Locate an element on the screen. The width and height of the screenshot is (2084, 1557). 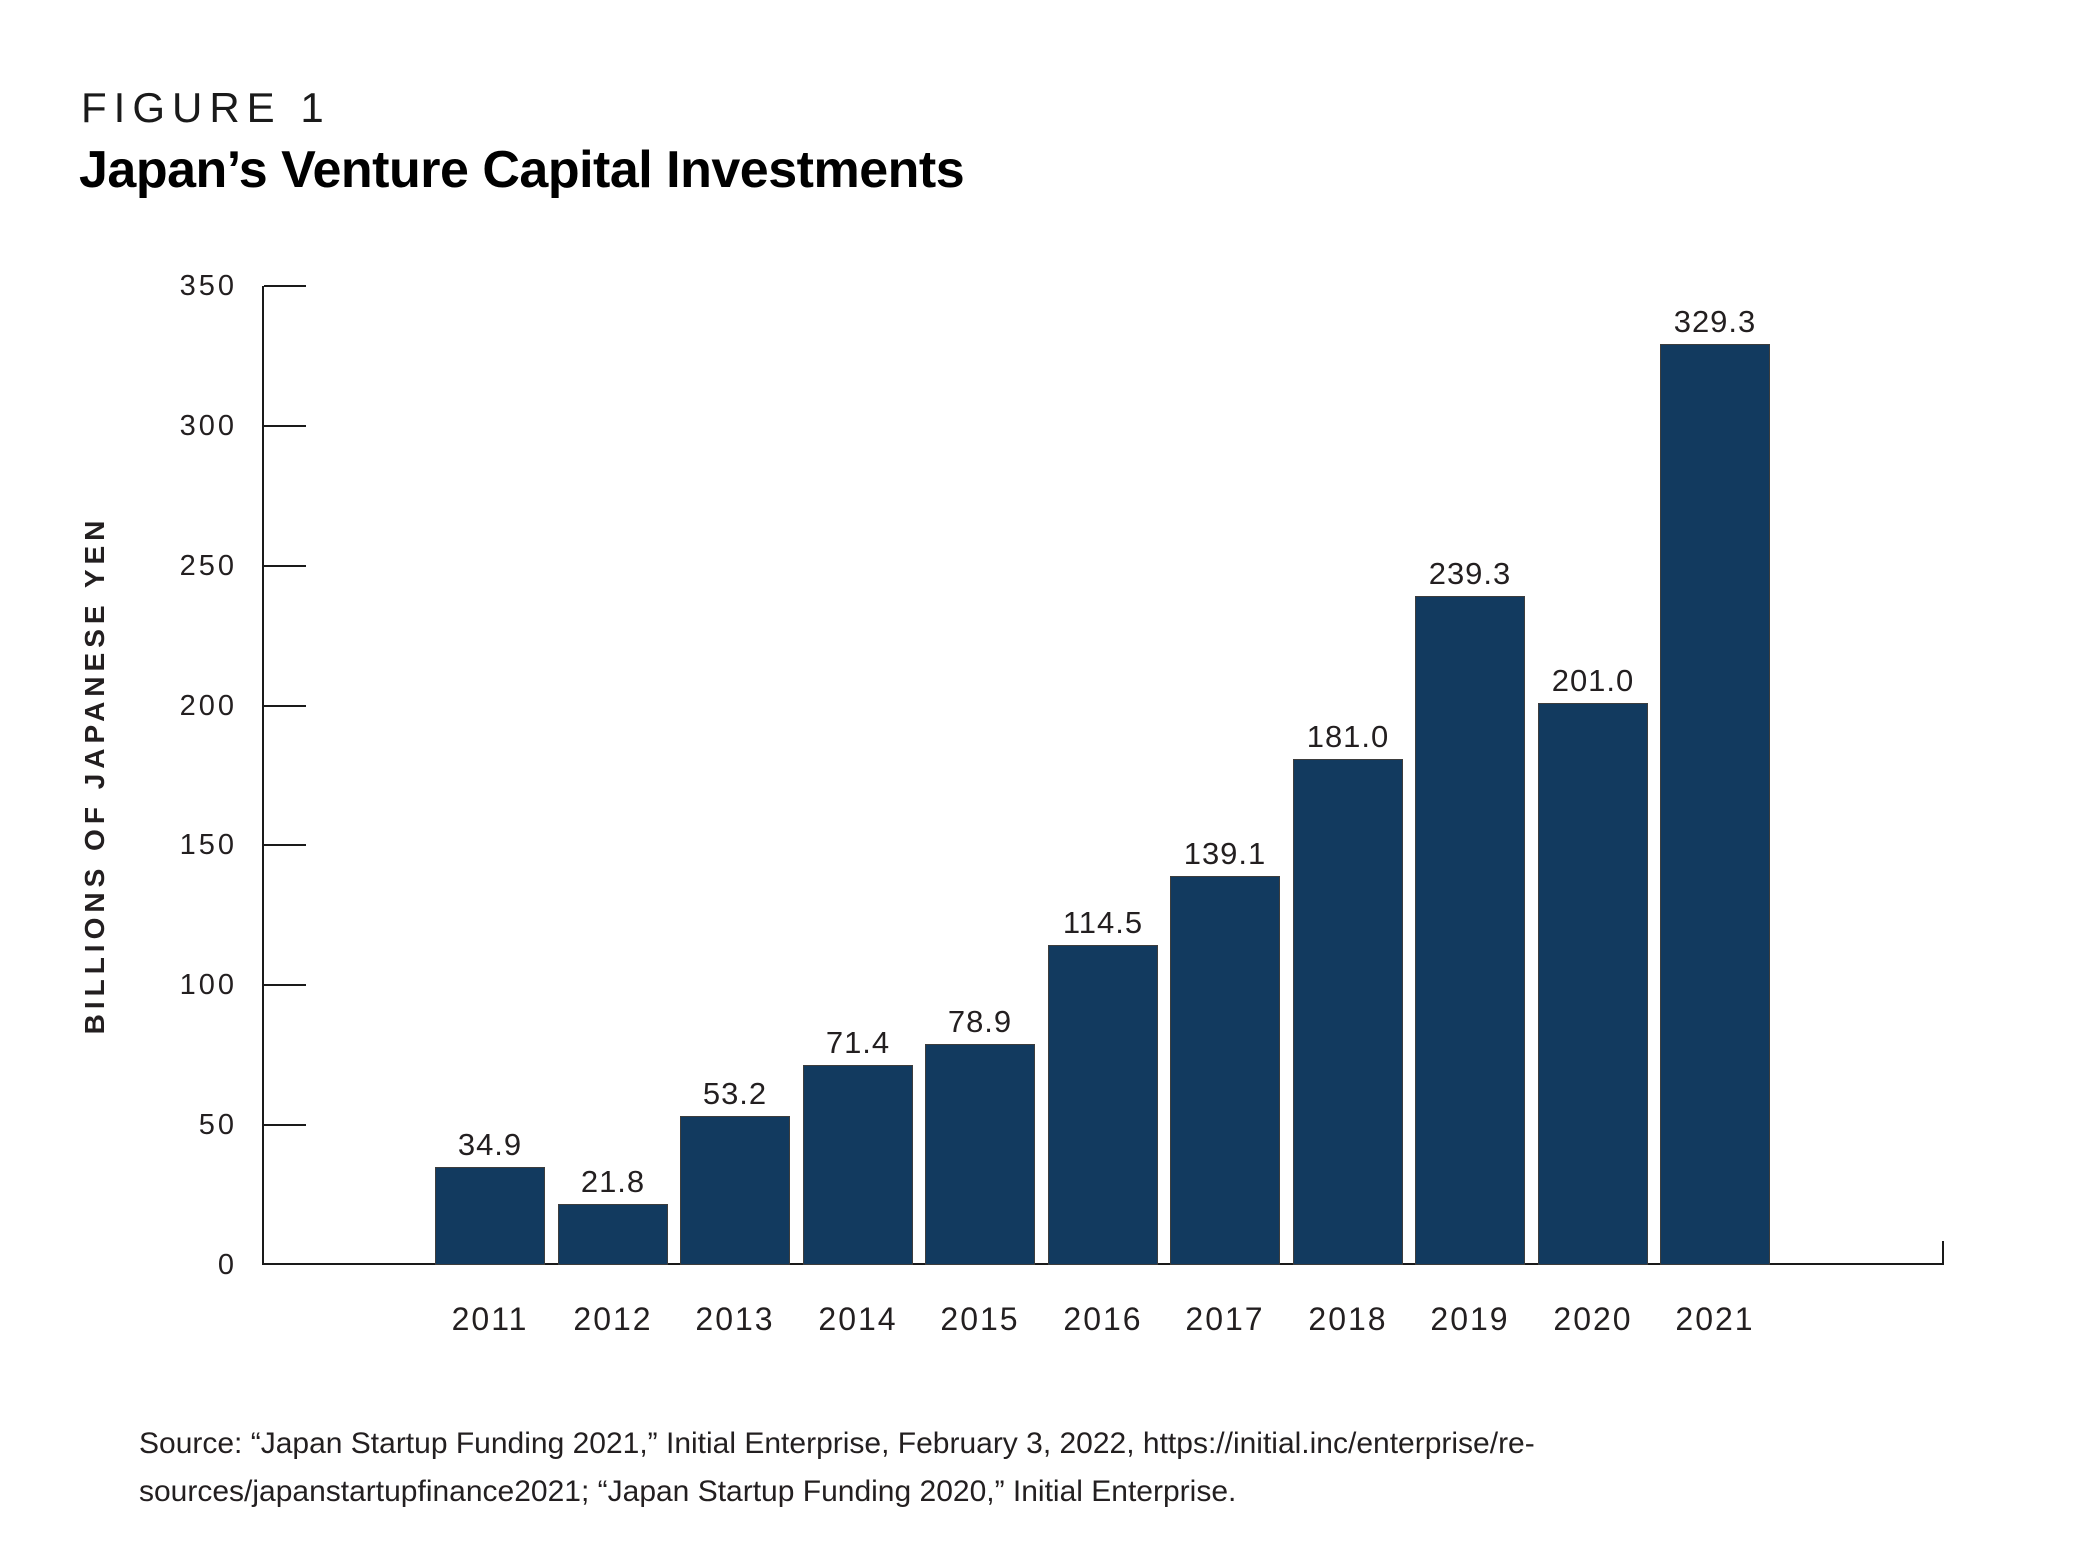
y-tick-label: 0 is located at coordinates (227, 1265).